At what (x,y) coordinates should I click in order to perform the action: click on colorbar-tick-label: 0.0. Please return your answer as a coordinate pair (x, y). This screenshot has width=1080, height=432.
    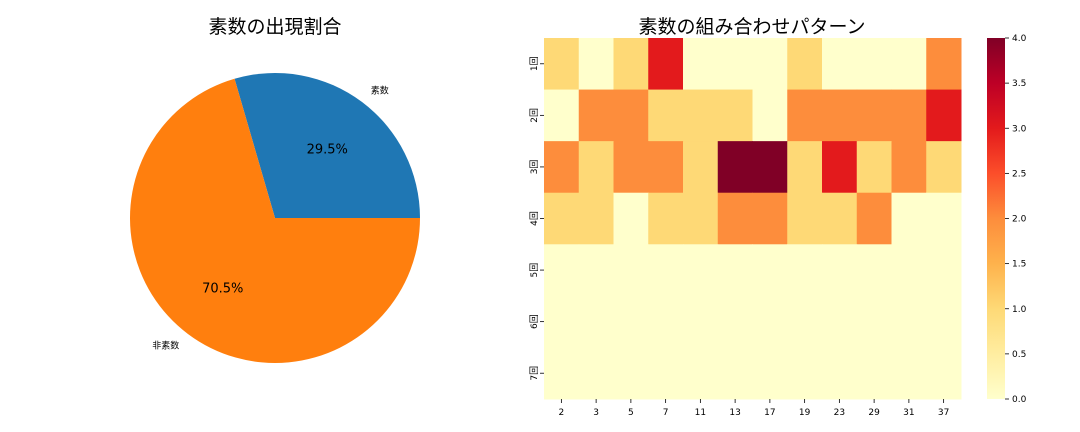
    Looking at the image, I should click on (1019, 400).